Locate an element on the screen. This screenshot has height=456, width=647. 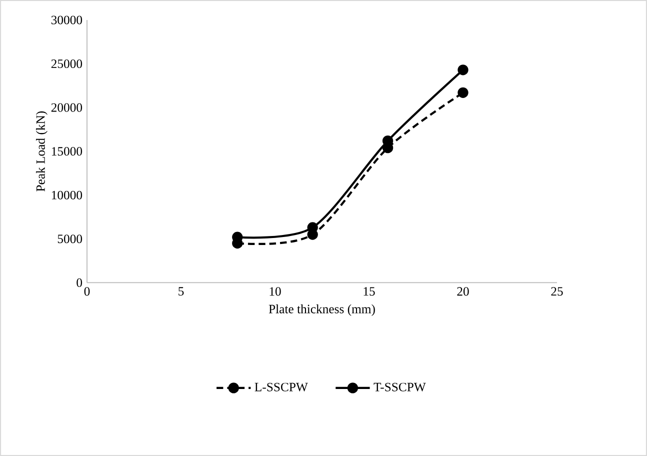
x-tick-label: 5 is located at coordinates (181, 291).